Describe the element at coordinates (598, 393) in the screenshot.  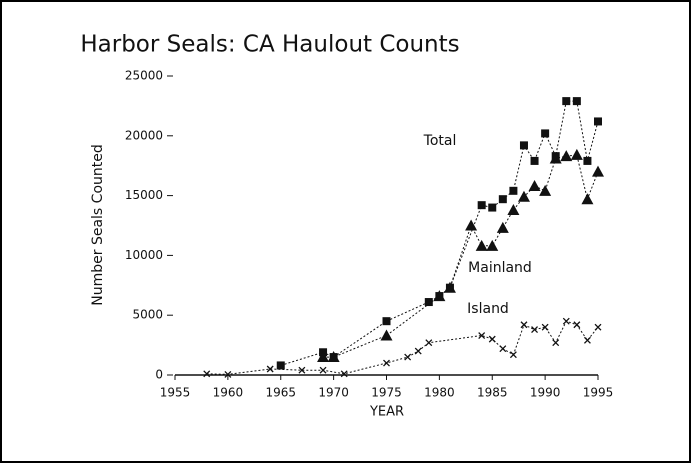
I see `x-tick-label: 1995` at that location.